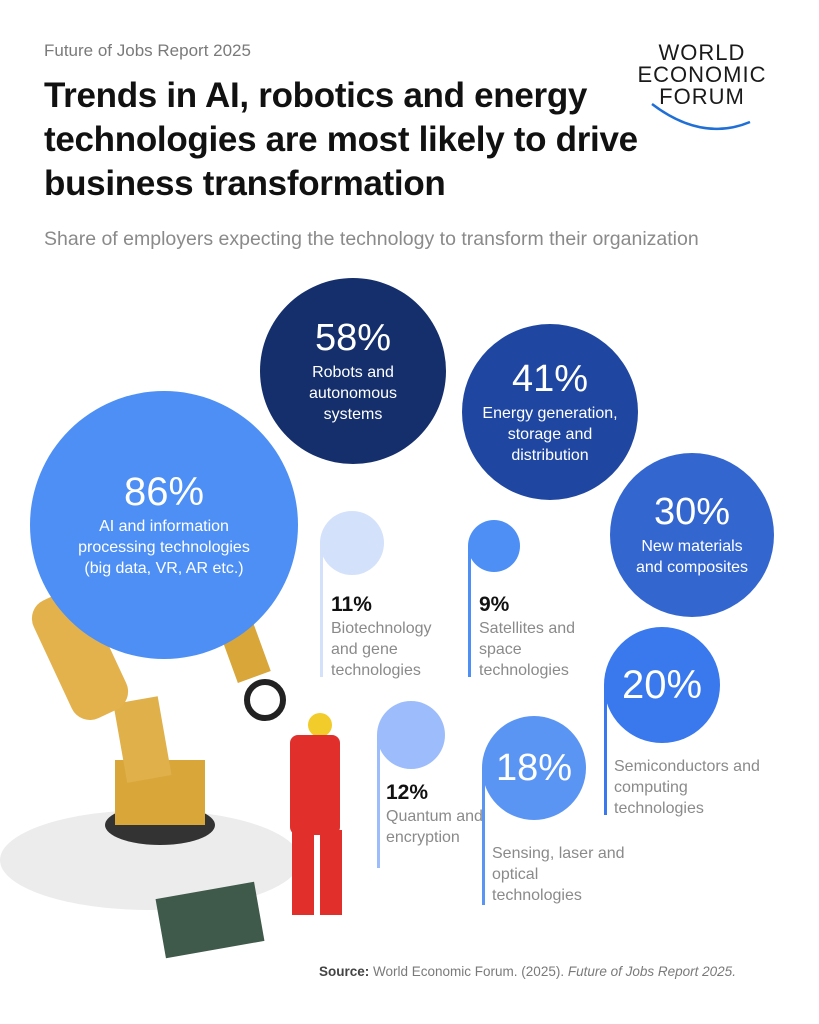 The height and width of the screenshot is (1024, 819). I want to click on logo-arc-icon, so click(701, 117).